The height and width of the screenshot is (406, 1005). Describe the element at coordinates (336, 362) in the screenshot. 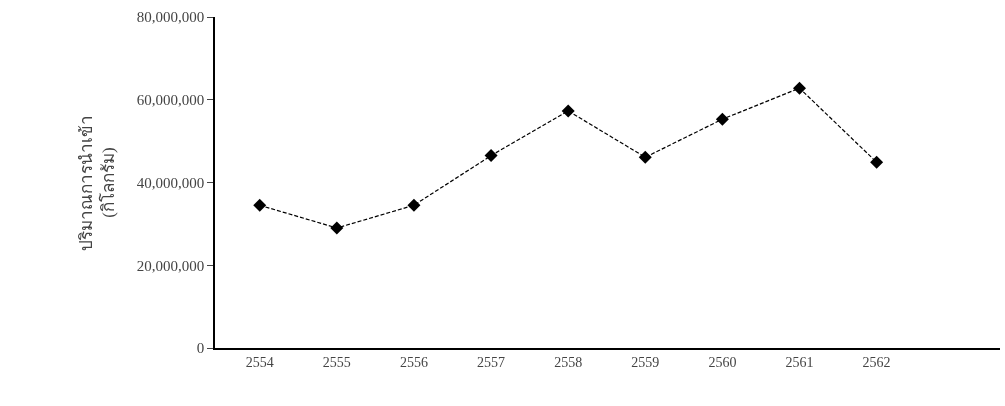

I see `x-tick-label: 2555` at that location.